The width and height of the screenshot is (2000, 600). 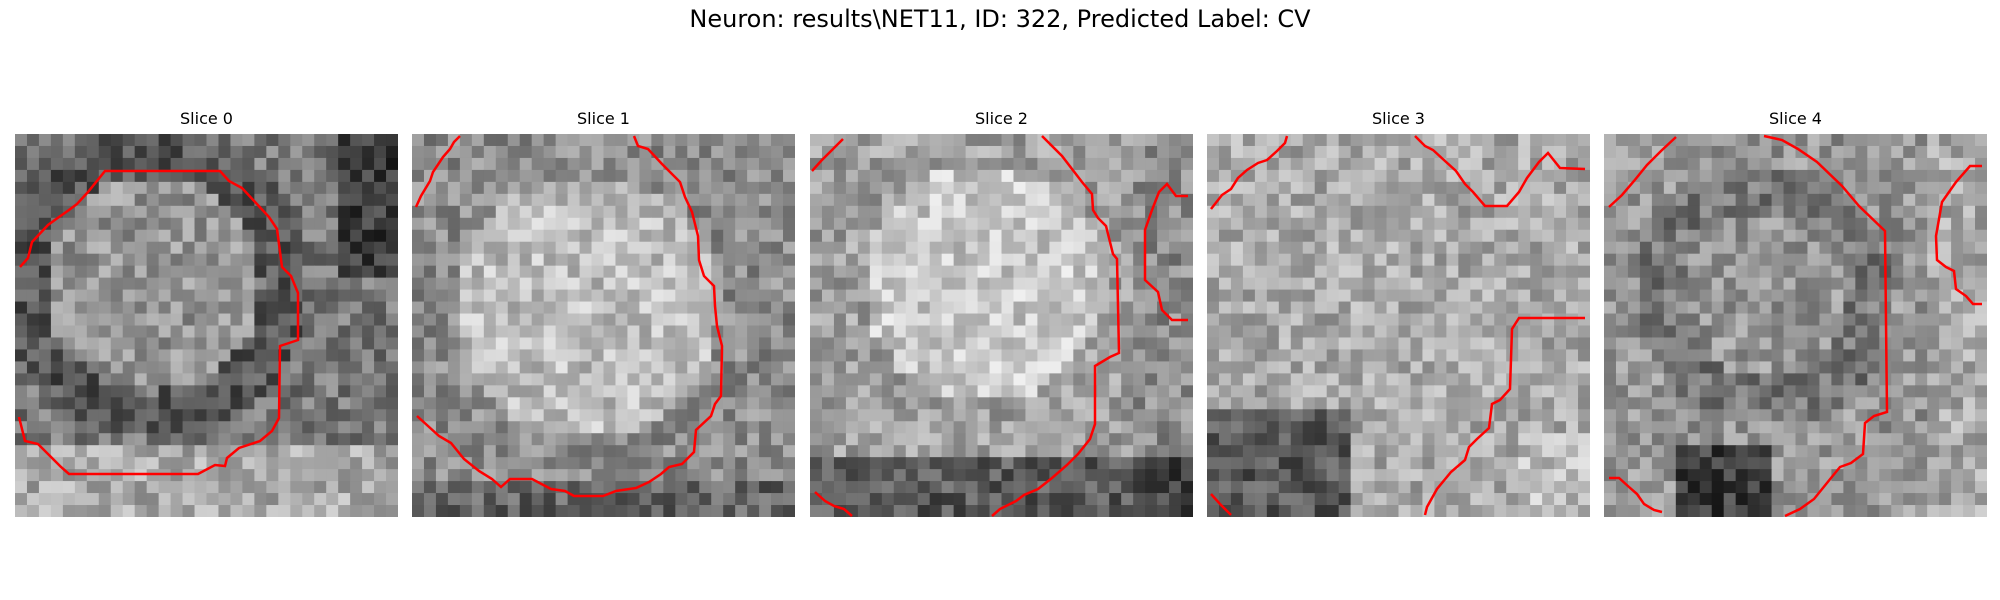 I want to click on slice-panel-4: Slice 4, so click(x=1795, y=312).